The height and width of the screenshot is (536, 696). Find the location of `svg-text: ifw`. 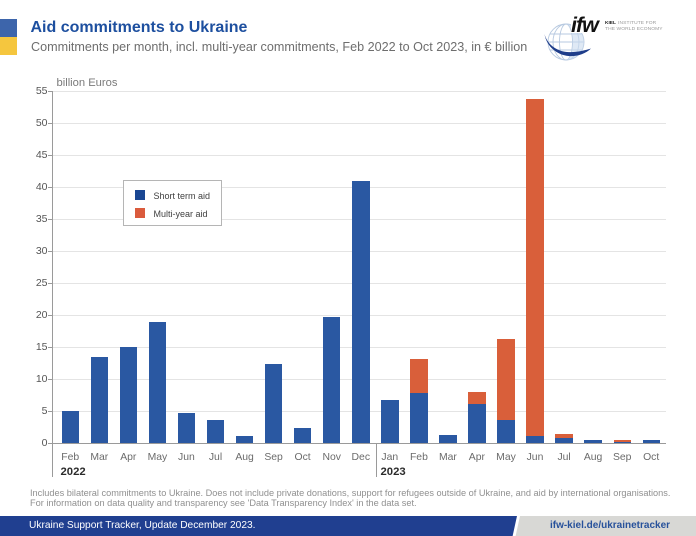

svg-text: ifw is located at coordinates (585, 25).